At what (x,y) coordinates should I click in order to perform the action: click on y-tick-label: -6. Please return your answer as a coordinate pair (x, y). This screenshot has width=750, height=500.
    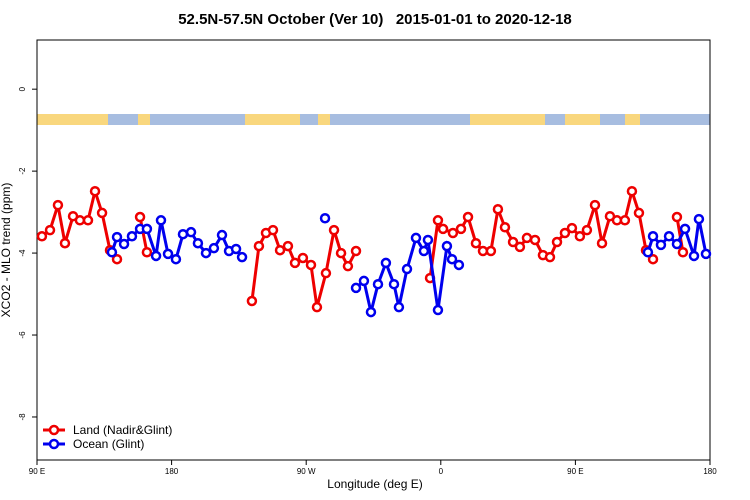
    Looking at the image, I should click on (22, 335).